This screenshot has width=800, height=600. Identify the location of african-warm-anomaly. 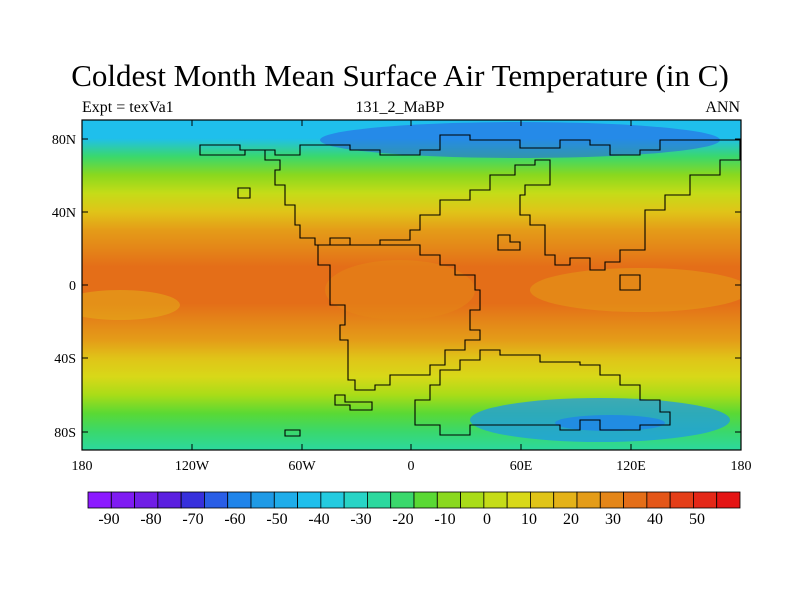
(400, 290).